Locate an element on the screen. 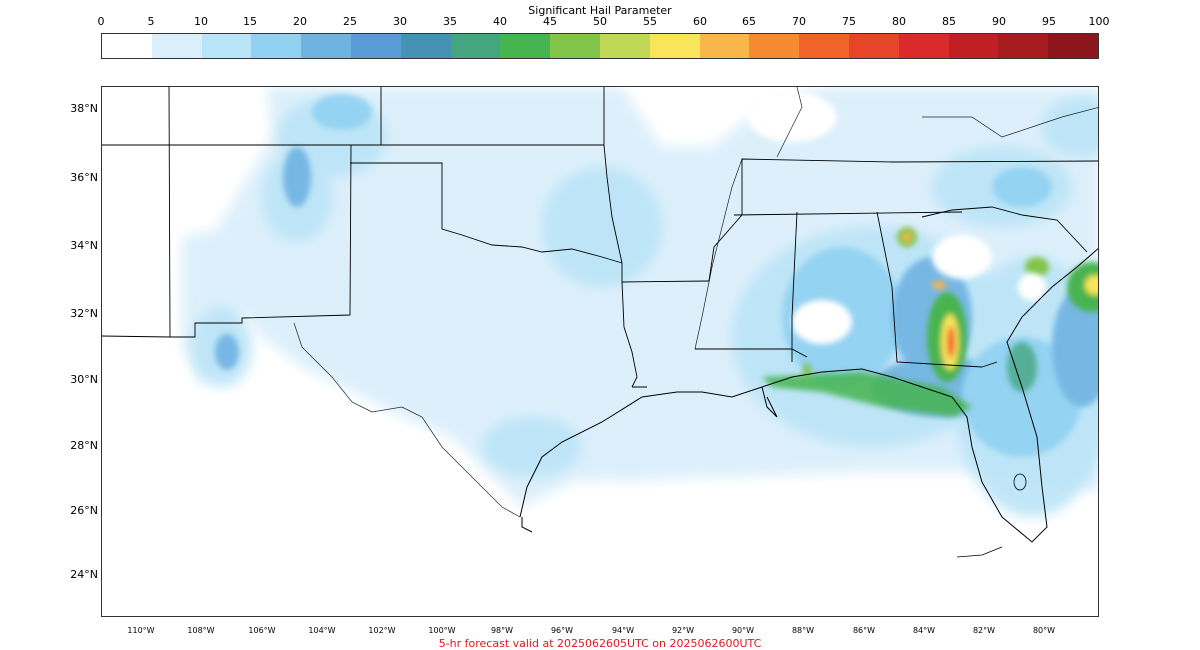  colorbar-tick: 95 is located at coordinates (1049, 21).